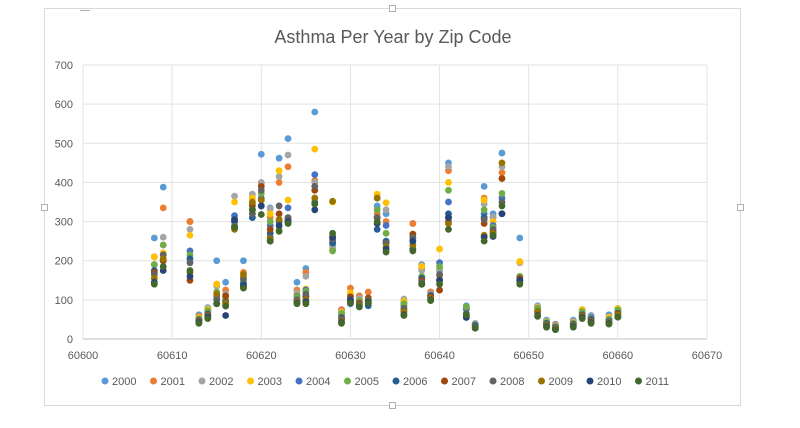 The image size is (800, 428). What do you see at coordinates (83, 356) in the screenshot?
I see `x-tick-label: 60600` at bounding box center [83, 356].